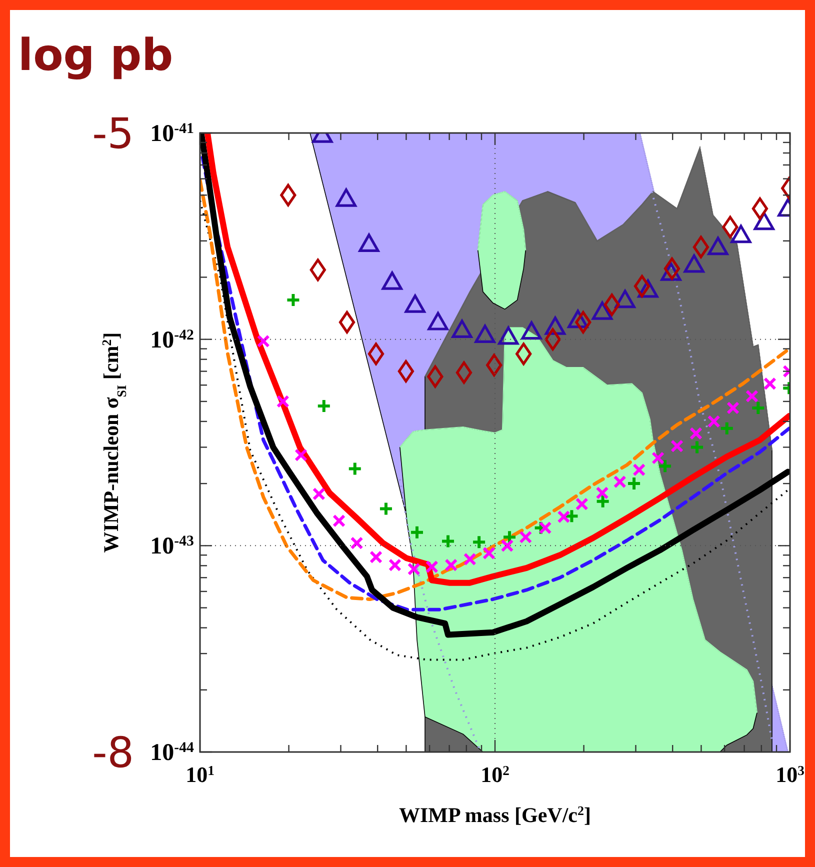 This screenshot has width=815, height=867. I want to click on y-tick-label: 10$^{-43}$, so click(172, 547).